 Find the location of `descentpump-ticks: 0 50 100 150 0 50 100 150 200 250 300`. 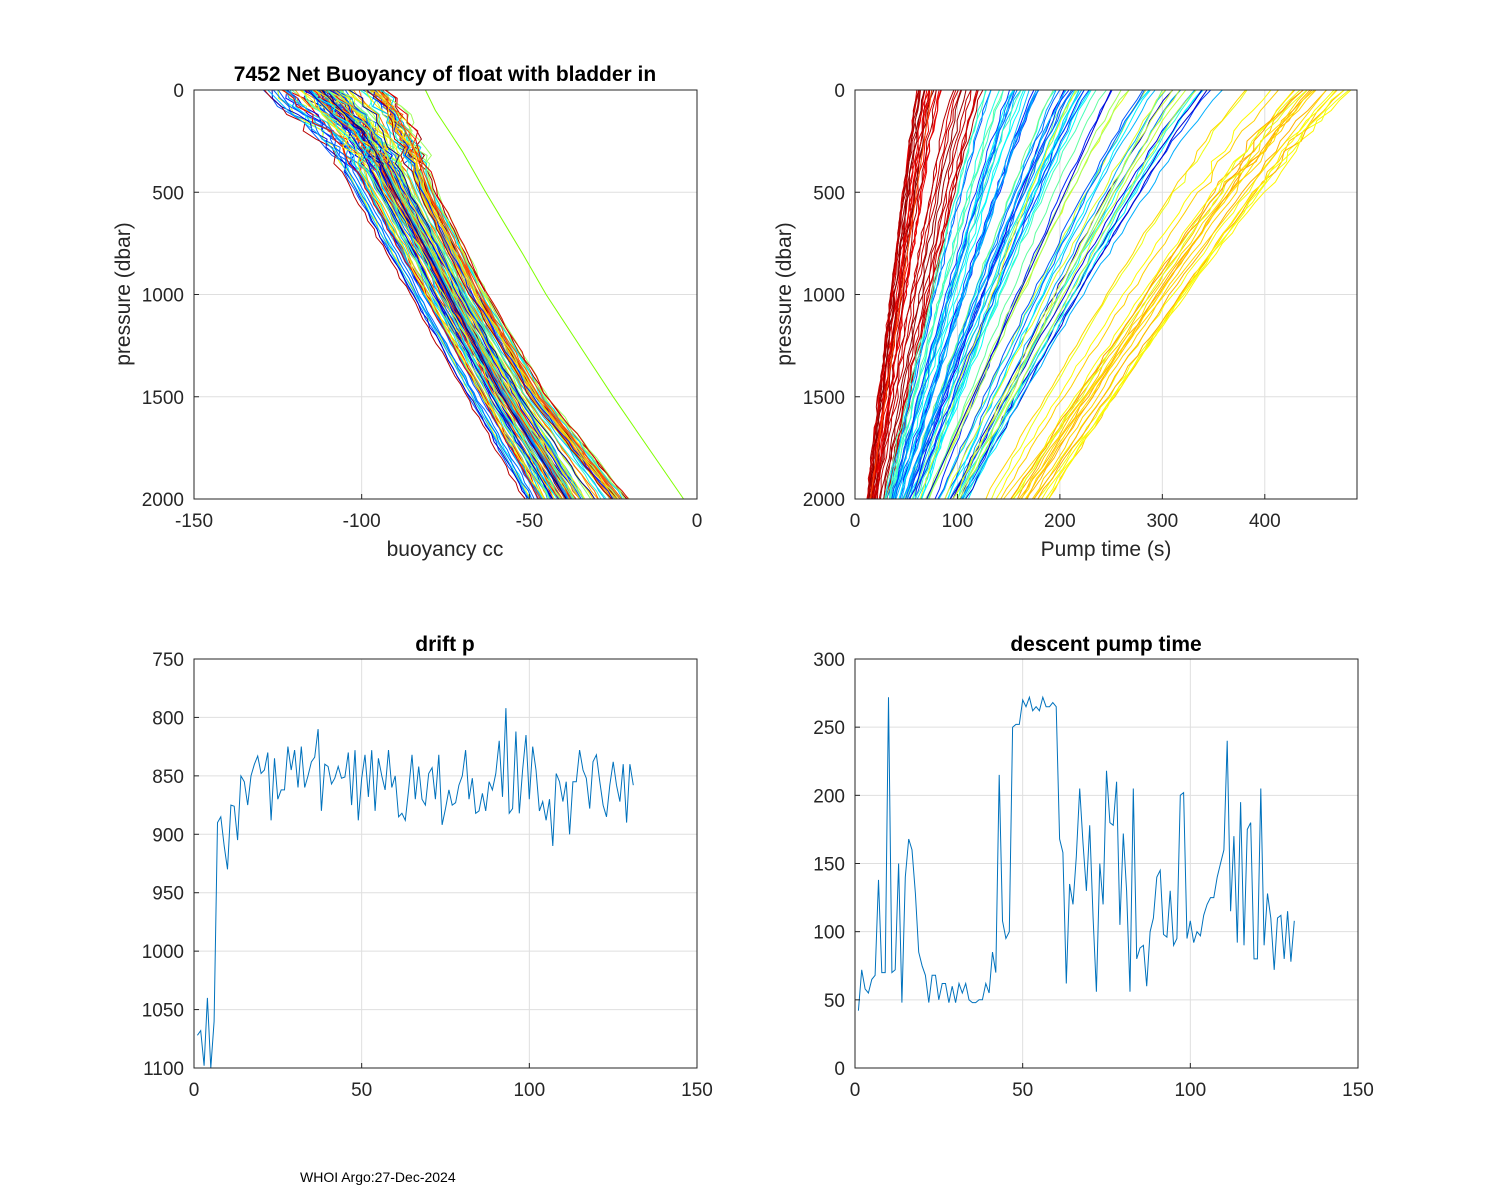

descentpump-ticks: 0 50 100 150 0 50 100 150 200 250 300 is located at coordinates (1093, 875).